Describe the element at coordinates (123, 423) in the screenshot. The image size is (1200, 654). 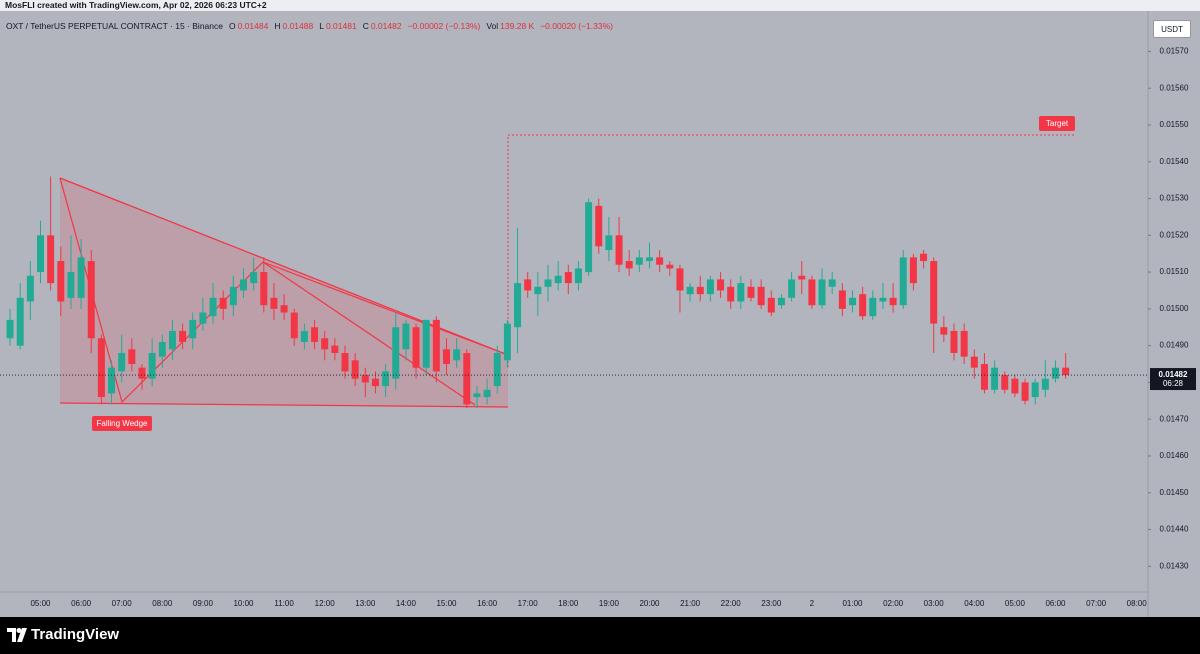
I see `wedge-label: Falling Wedge` at that location.